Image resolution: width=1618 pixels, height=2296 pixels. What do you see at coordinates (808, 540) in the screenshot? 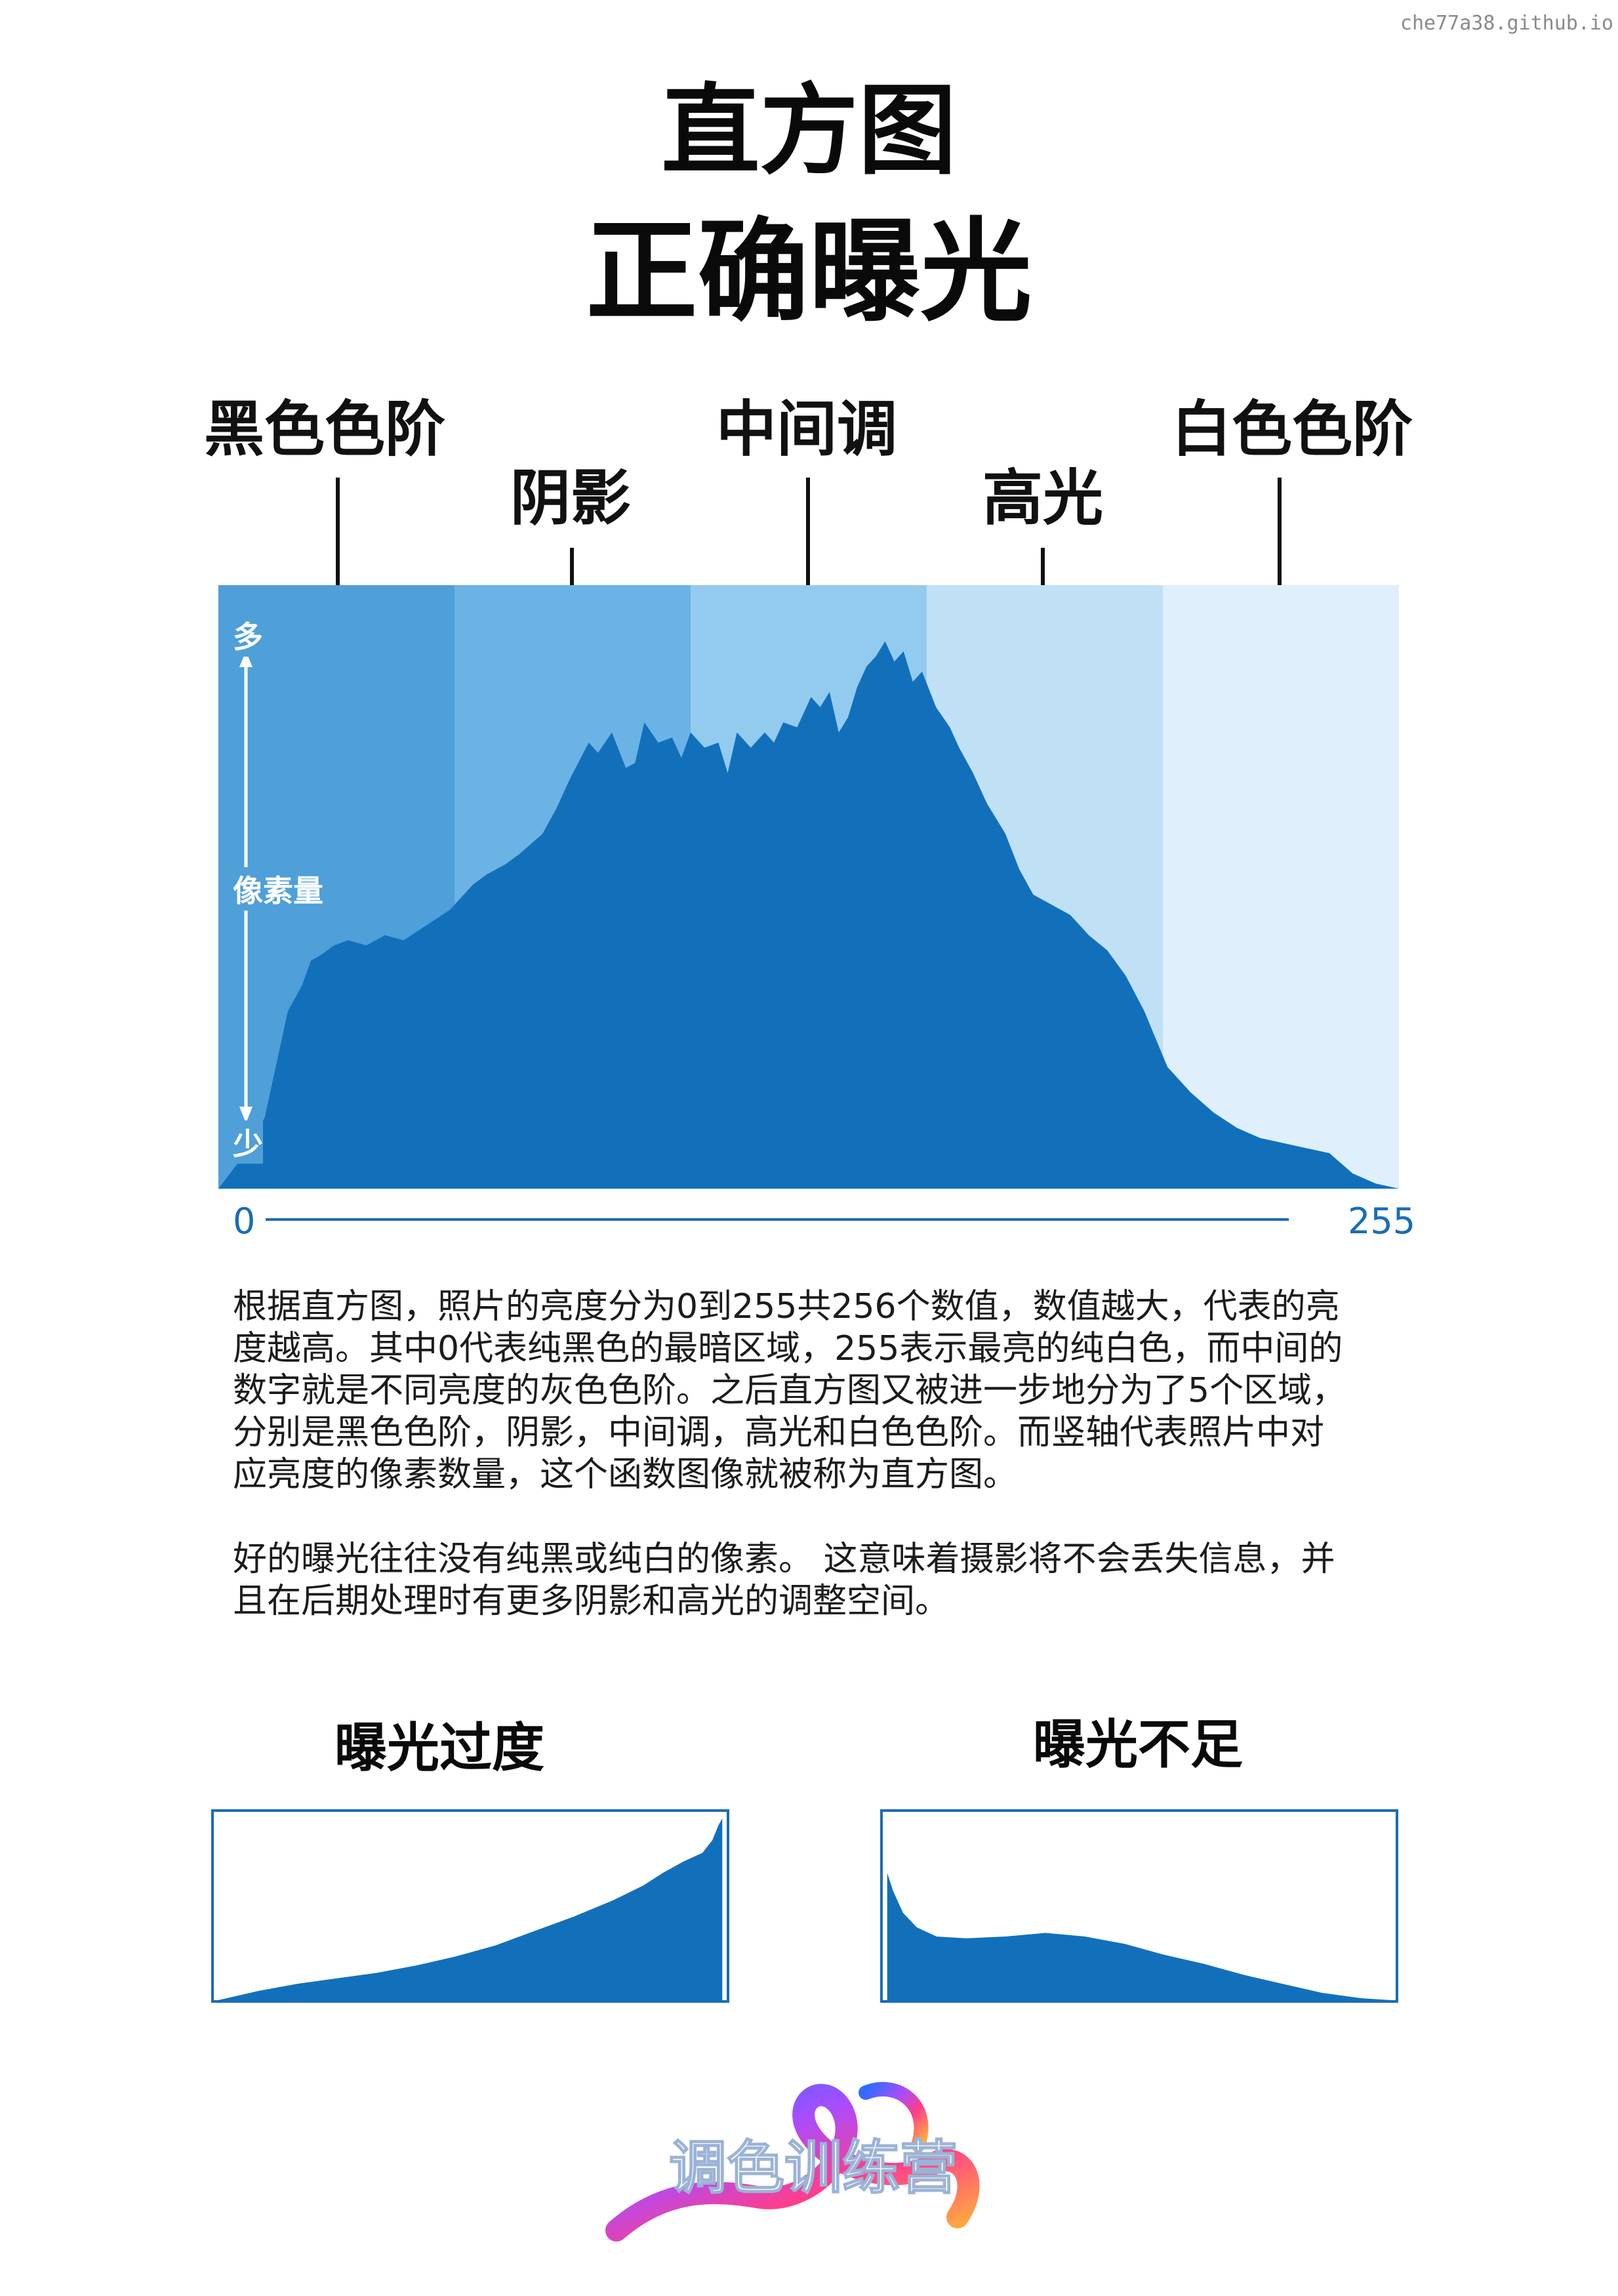
I see `zone-tick-midtones` at bounding box center [808, 540].